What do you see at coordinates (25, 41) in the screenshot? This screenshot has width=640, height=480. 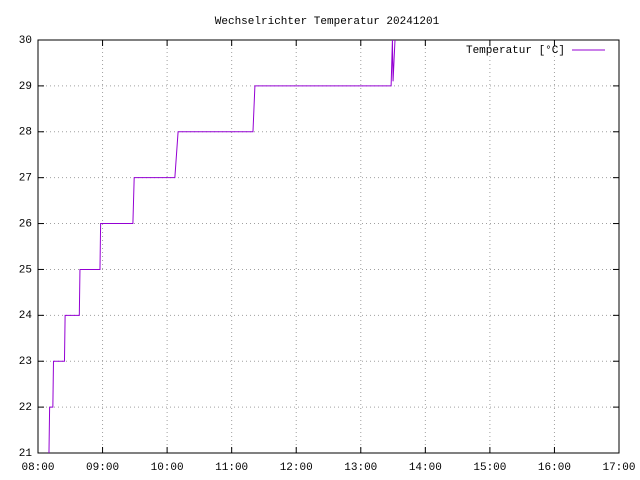 I see `y-tick-label: 30` at bounding box center [25, 41].